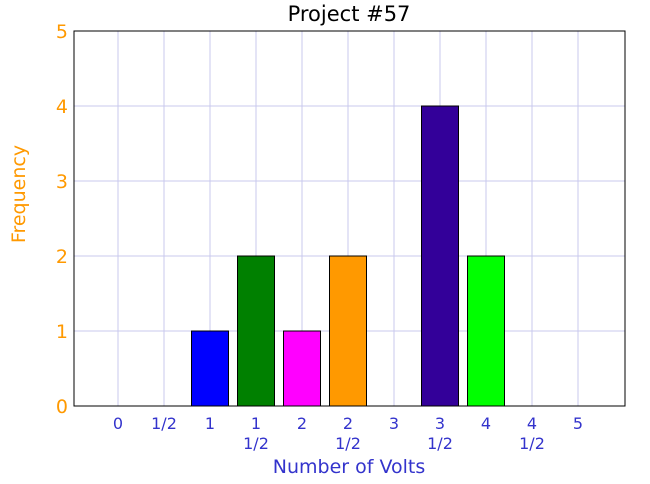 This screenshot has height=484, width=650. What do you see at coordinates (62, 219) in the screenshot?
I see `y-axis-ticks: 0 1 2 3 4 5` at bounding box center [62, 219].